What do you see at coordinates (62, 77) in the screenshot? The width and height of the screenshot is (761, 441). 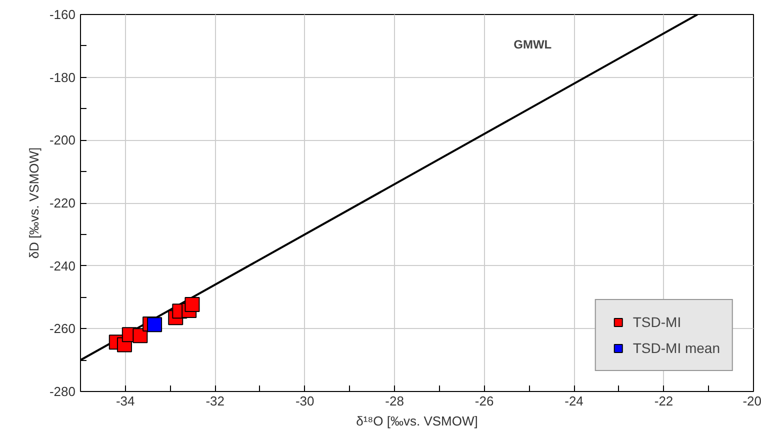 I see `y-tick-label: -180` at bounding box center [62, 77].